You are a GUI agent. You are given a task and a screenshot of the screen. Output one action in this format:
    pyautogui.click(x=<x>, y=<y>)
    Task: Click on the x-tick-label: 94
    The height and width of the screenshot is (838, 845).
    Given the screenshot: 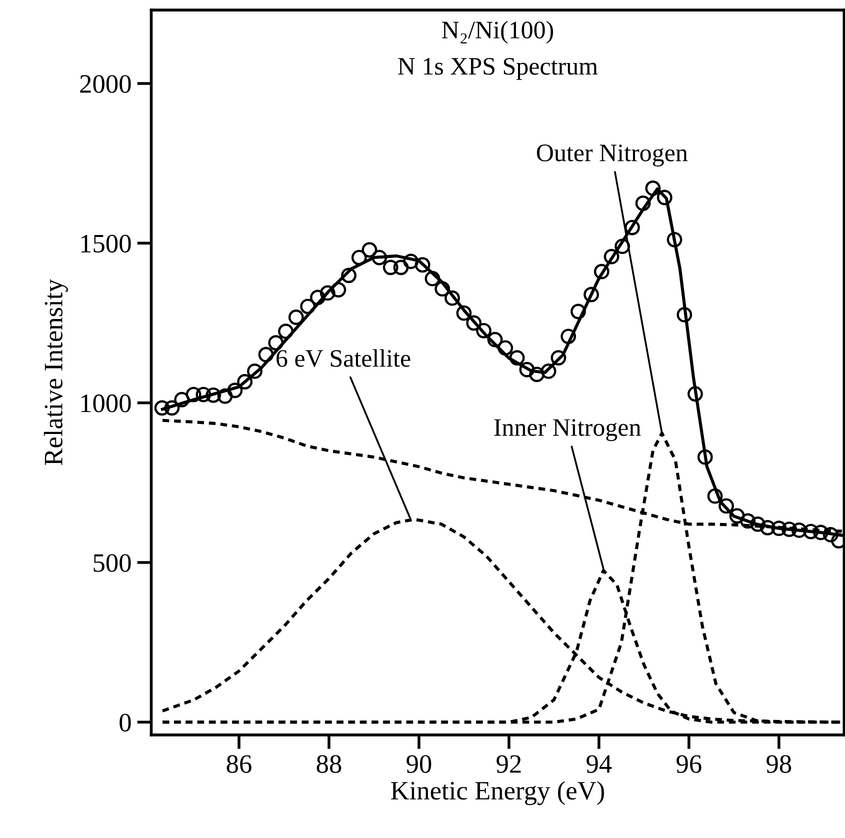 What is the action you would take?
    pyautogui.click(x=599, y=764)
    